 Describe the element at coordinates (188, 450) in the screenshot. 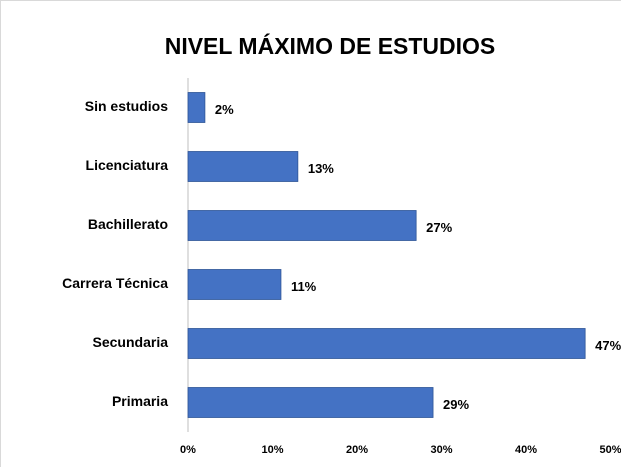

I see `x-tick-label: 0%` at that location.